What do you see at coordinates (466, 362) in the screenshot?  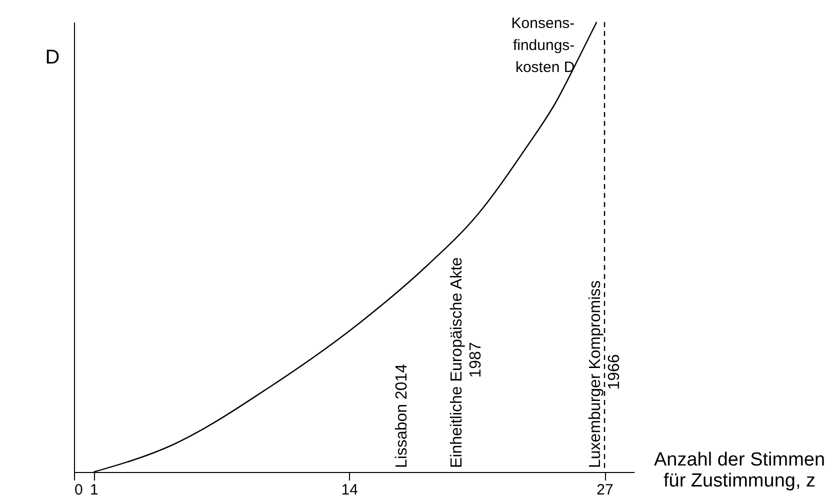 I see `annotation: Einheitliche Europäische Akte 1987` at bounding box center [466, 362].